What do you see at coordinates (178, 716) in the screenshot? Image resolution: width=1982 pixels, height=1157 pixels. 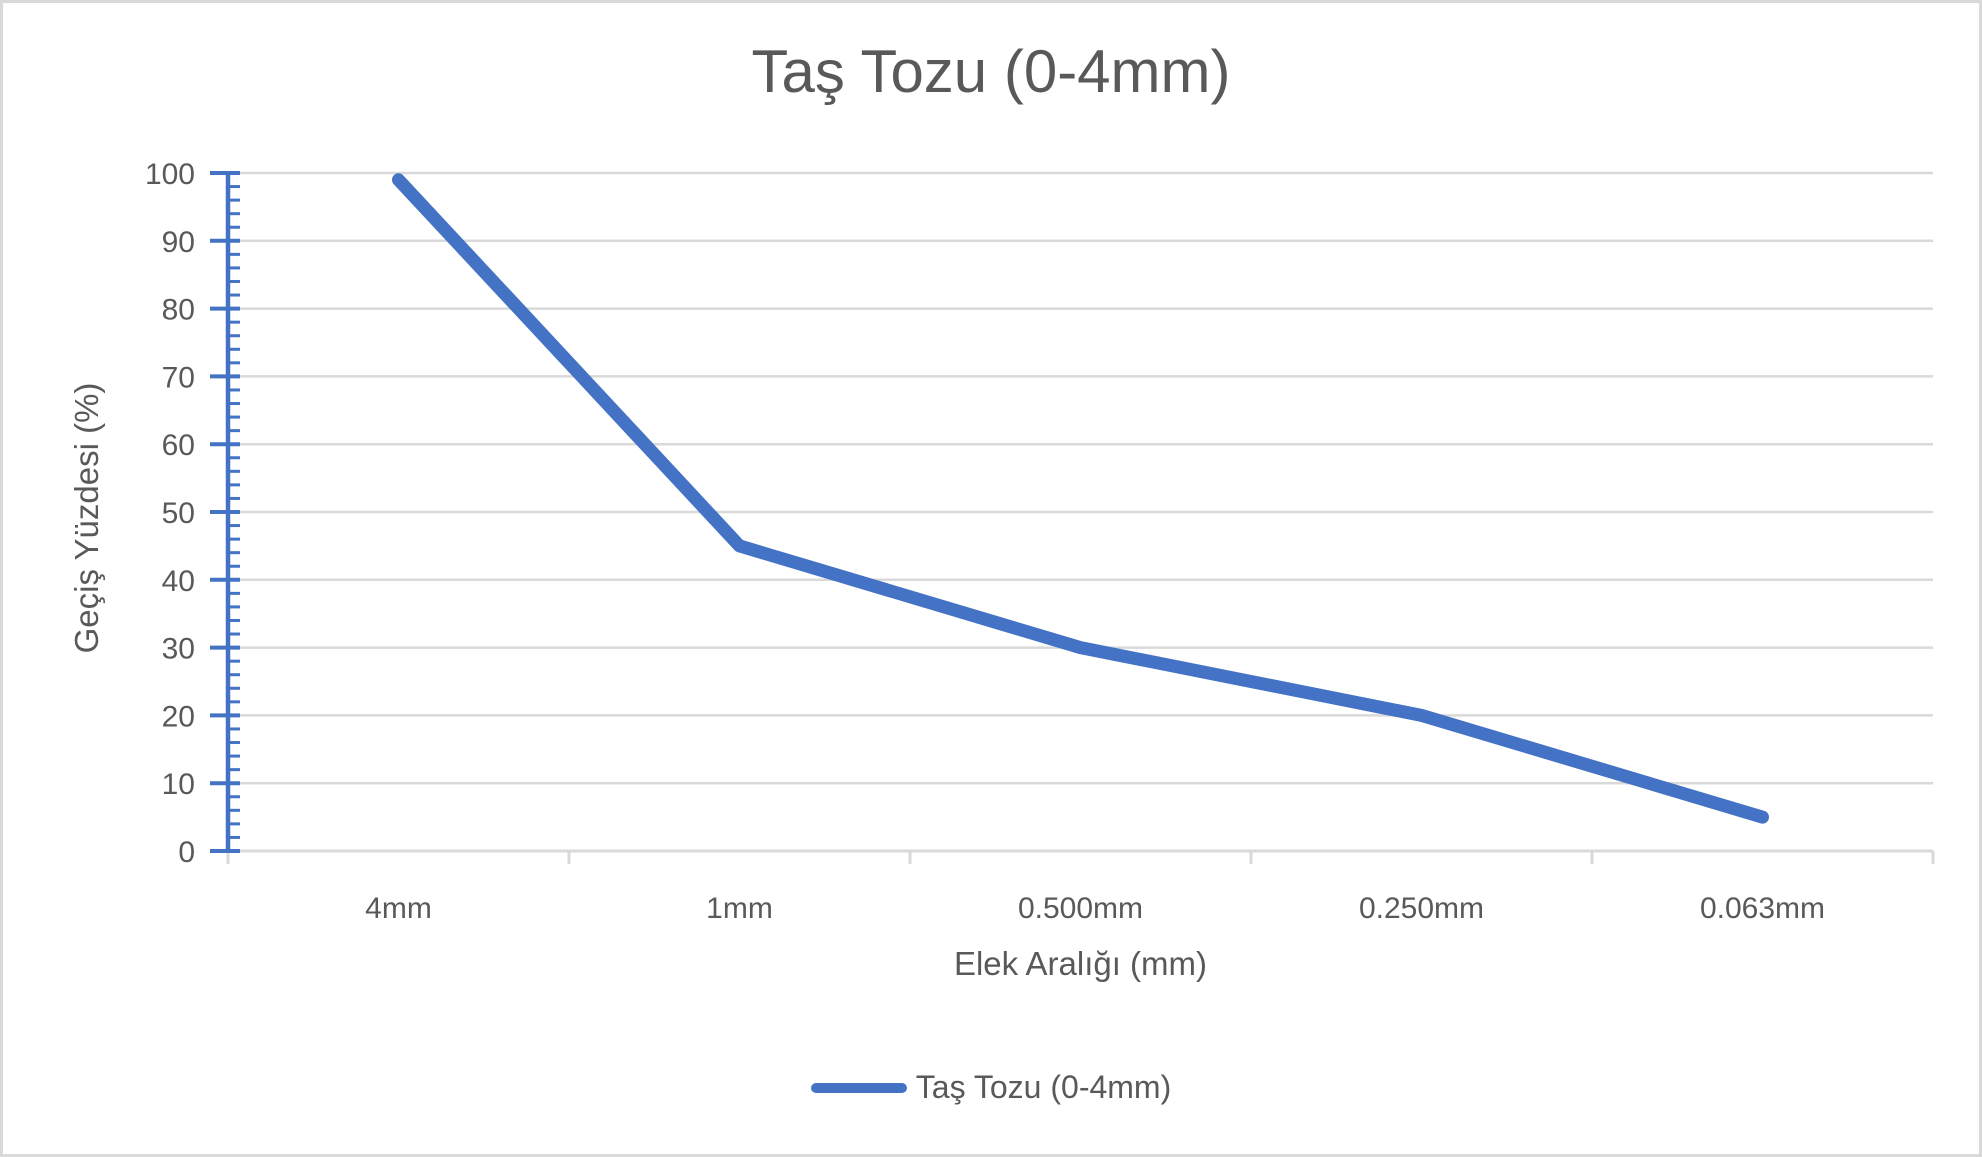 I see `y-tick-label: 20` at bounding box center [178, 716].